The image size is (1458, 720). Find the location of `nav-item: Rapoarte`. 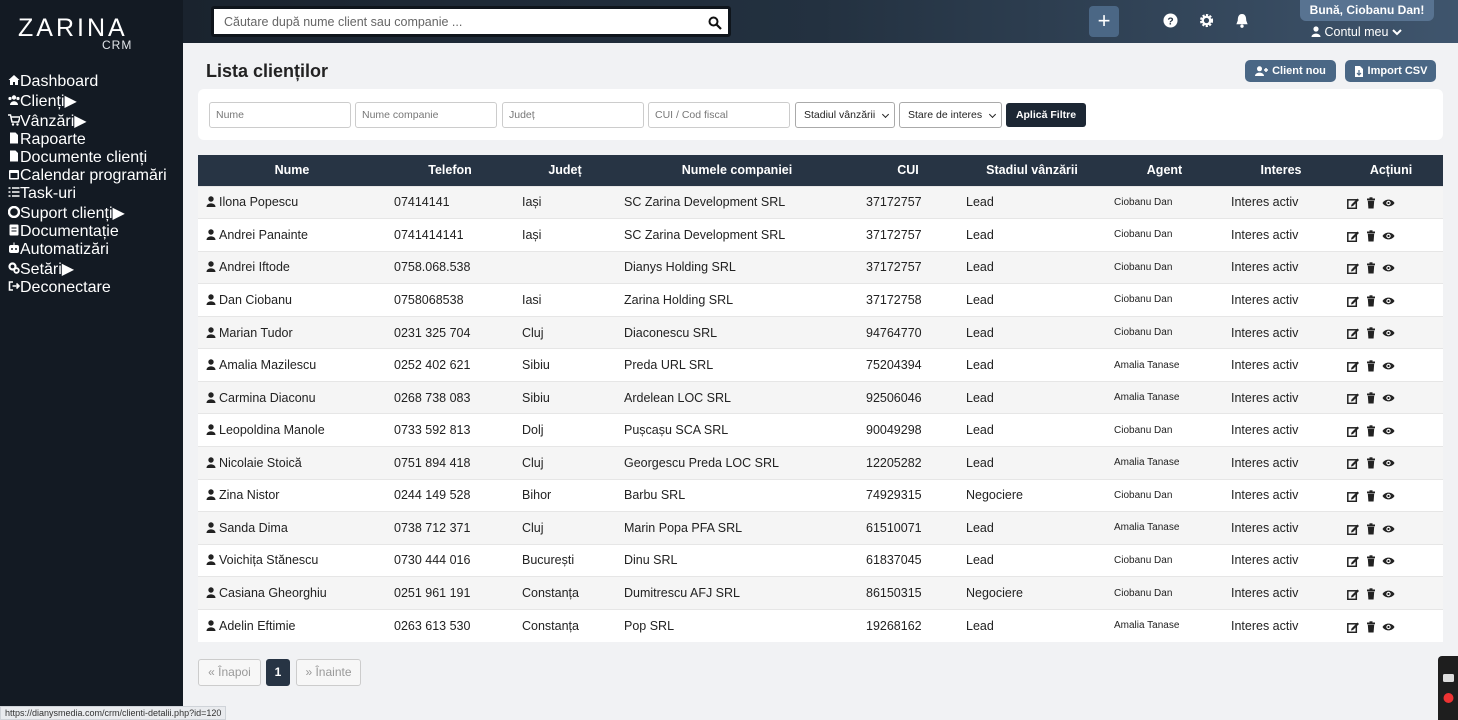

nav-item: Rapoarte is located at coordinates (91, 140).